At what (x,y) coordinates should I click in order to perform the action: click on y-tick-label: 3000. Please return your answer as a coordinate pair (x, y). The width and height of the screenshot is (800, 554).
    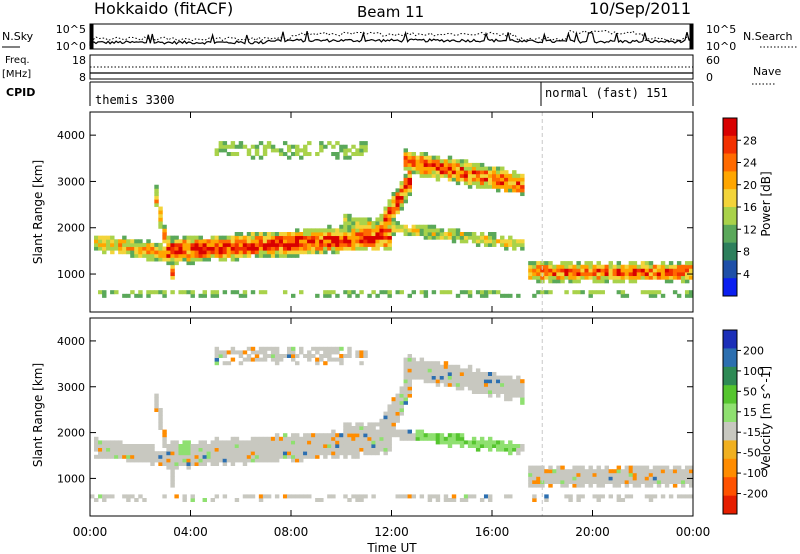
    Looking at the image, I should click on (71, 387).